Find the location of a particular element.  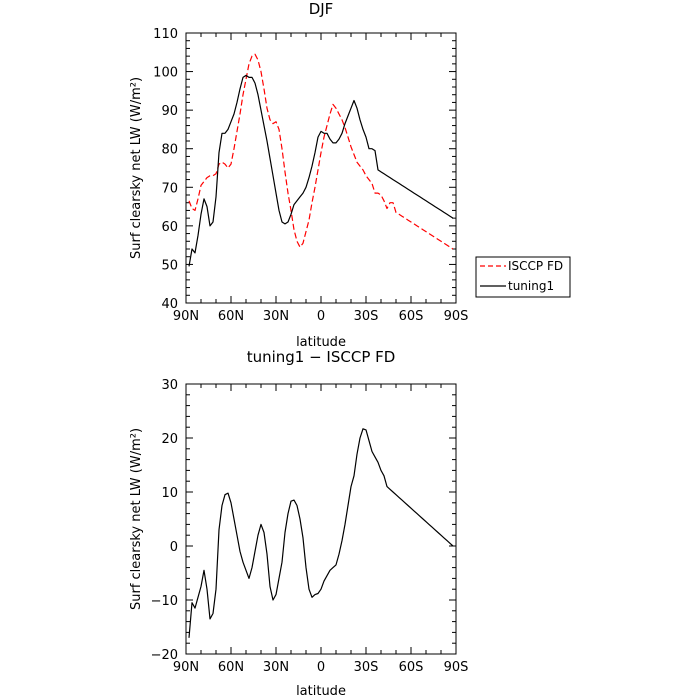

bottom-y-tick-label: −20 is located at coordinates (164, 655).